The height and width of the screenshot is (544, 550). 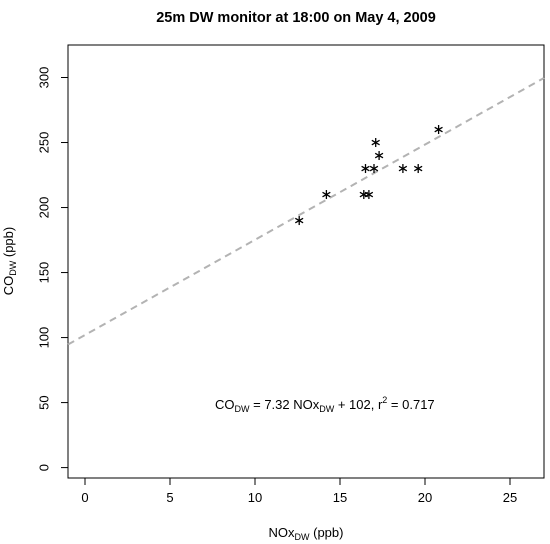 What do you see at coordinates (43, 467) in the screenshot?
I see `y-tick-label: 0` at bounding box center [43, 467].